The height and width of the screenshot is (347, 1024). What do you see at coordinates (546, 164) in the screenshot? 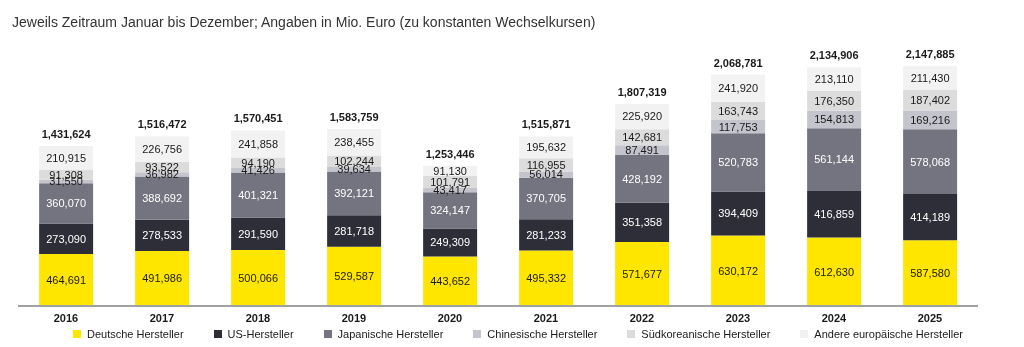
I see `data-label: 116,955` at bounding box center [546, 164].